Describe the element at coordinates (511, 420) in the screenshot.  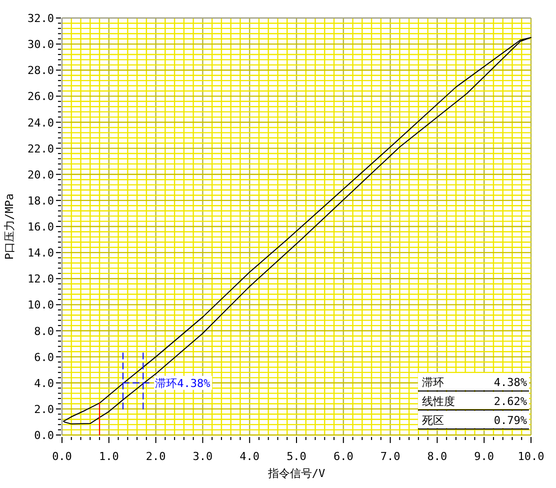
I see `annotation: 0.79%` at that location.